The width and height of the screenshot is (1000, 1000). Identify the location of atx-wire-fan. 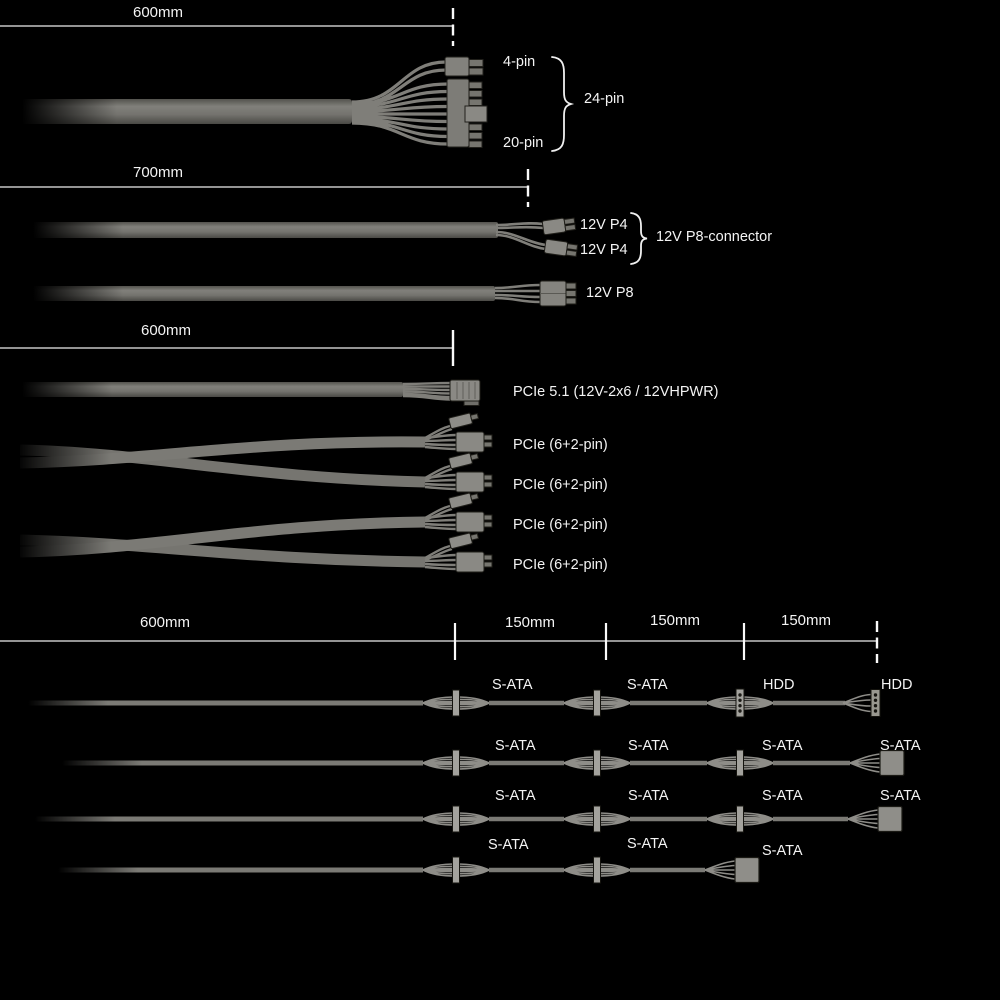
(400, 103).